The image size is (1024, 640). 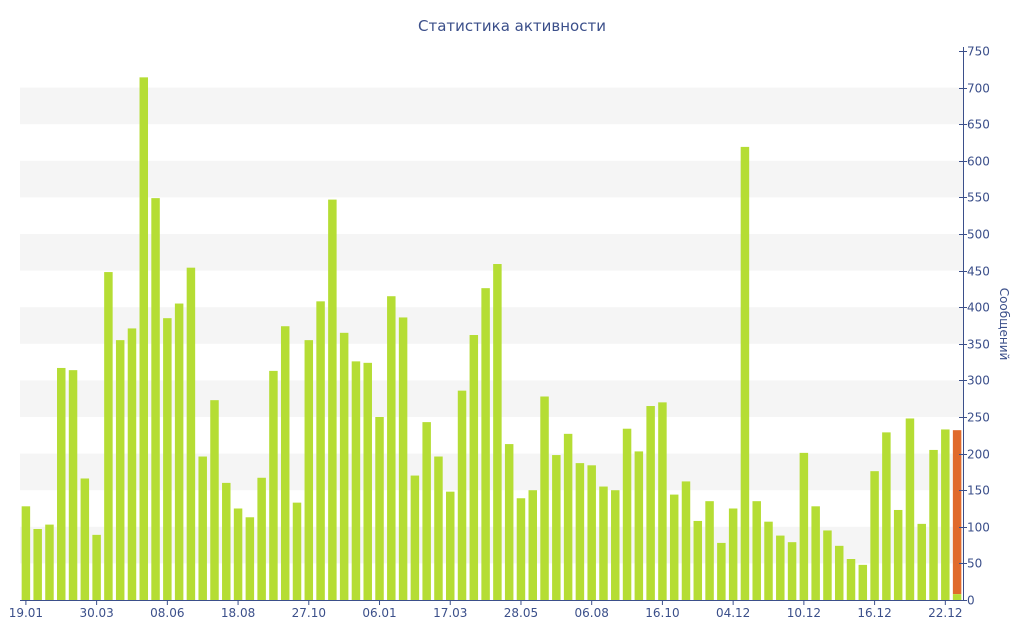 I want to click on x-tick-label: 10.12, so click(x=804, y=613).